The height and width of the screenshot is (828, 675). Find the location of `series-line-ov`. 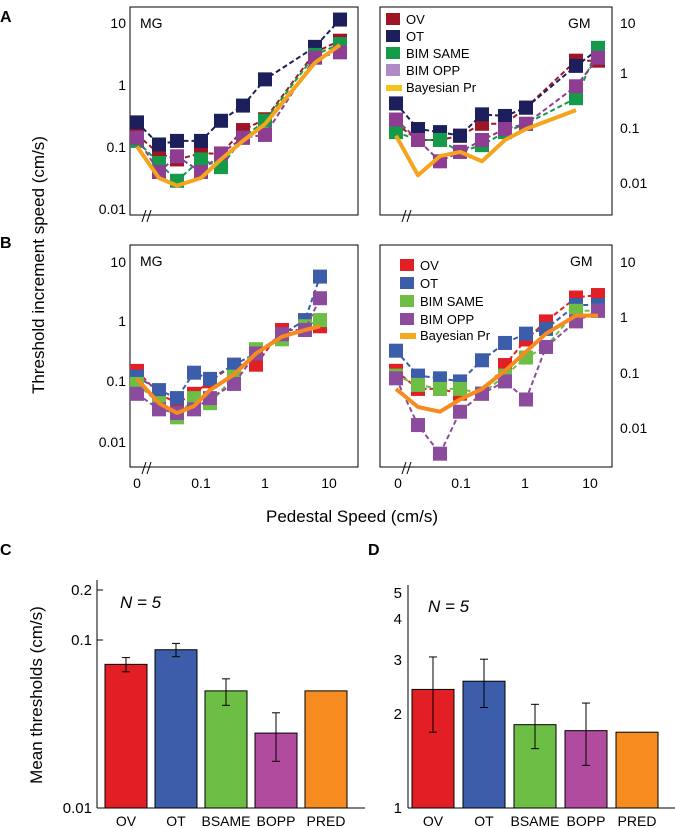

series-line-ov is located at coordinates (228, 365).